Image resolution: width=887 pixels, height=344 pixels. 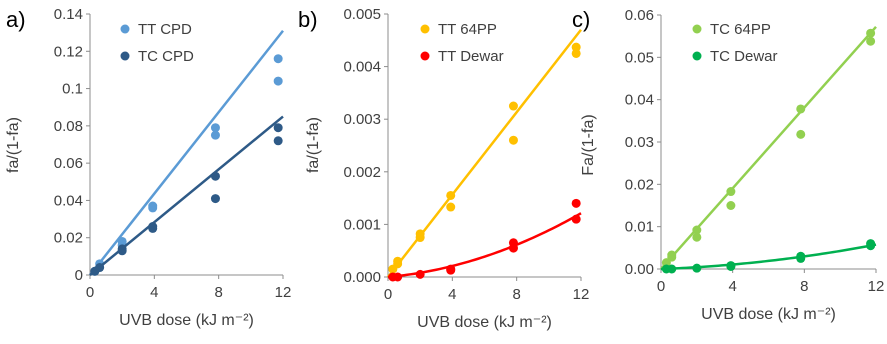 I want to click on y-tick-label: 0.001, so click(x=362, y=224).